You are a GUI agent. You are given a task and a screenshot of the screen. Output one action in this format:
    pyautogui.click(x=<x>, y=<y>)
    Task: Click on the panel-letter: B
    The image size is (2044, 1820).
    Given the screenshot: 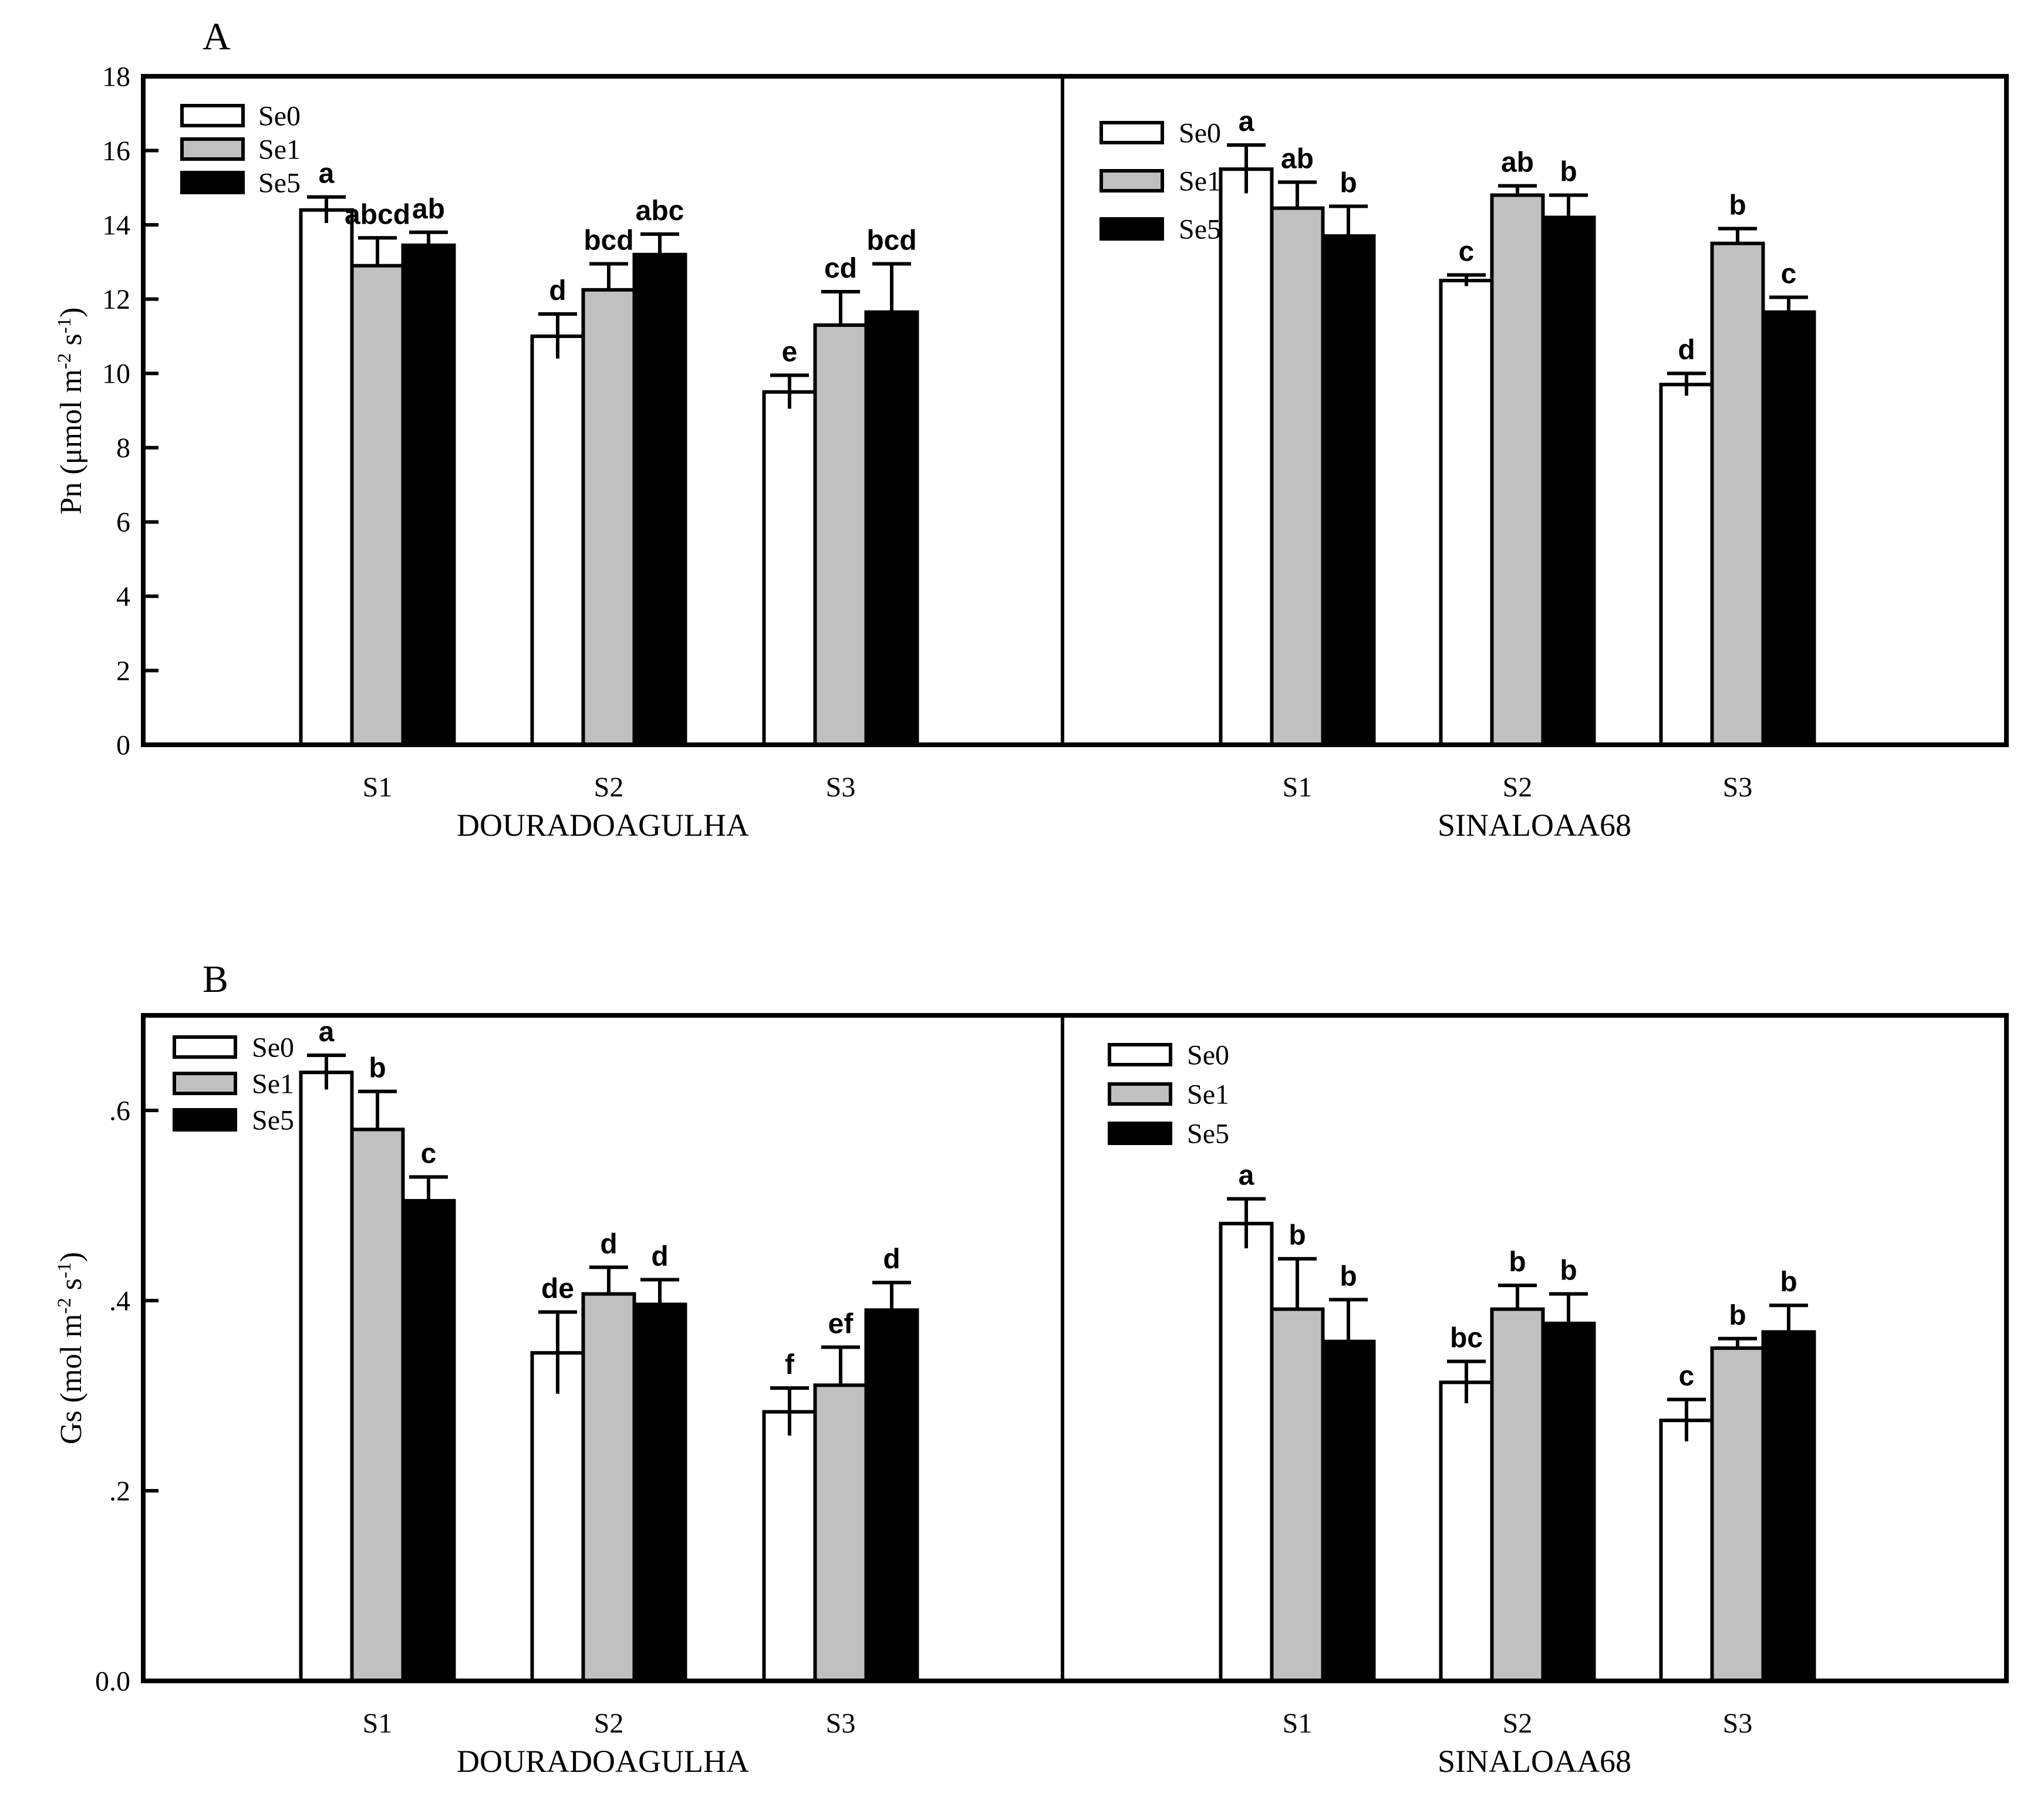 What is the action you would take?
    pyautogui.click(x=215, y=979)
    